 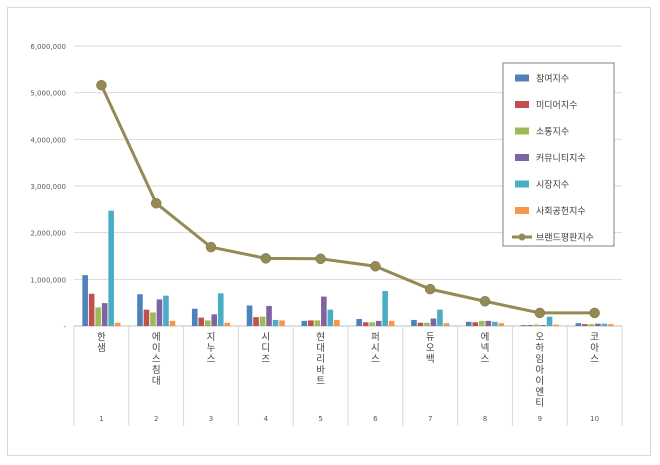 I want to click on y-tick-label: 4,000,000, so click(x=48, y=140).